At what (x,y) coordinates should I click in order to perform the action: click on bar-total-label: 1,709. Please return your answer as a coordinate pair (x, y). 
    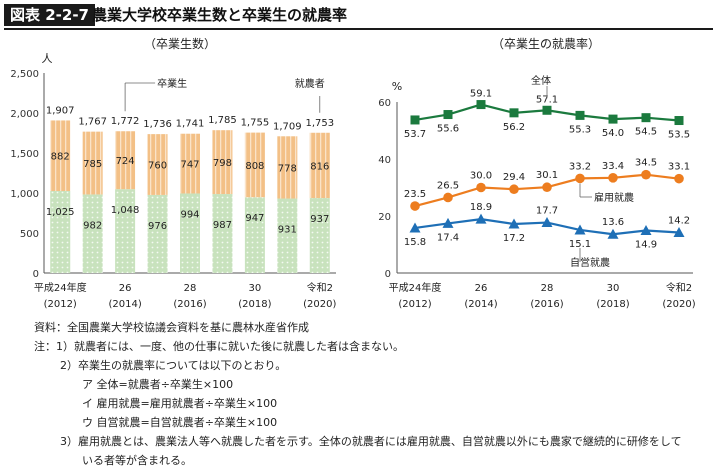
    Looking at the image, I should click on (287, 126).